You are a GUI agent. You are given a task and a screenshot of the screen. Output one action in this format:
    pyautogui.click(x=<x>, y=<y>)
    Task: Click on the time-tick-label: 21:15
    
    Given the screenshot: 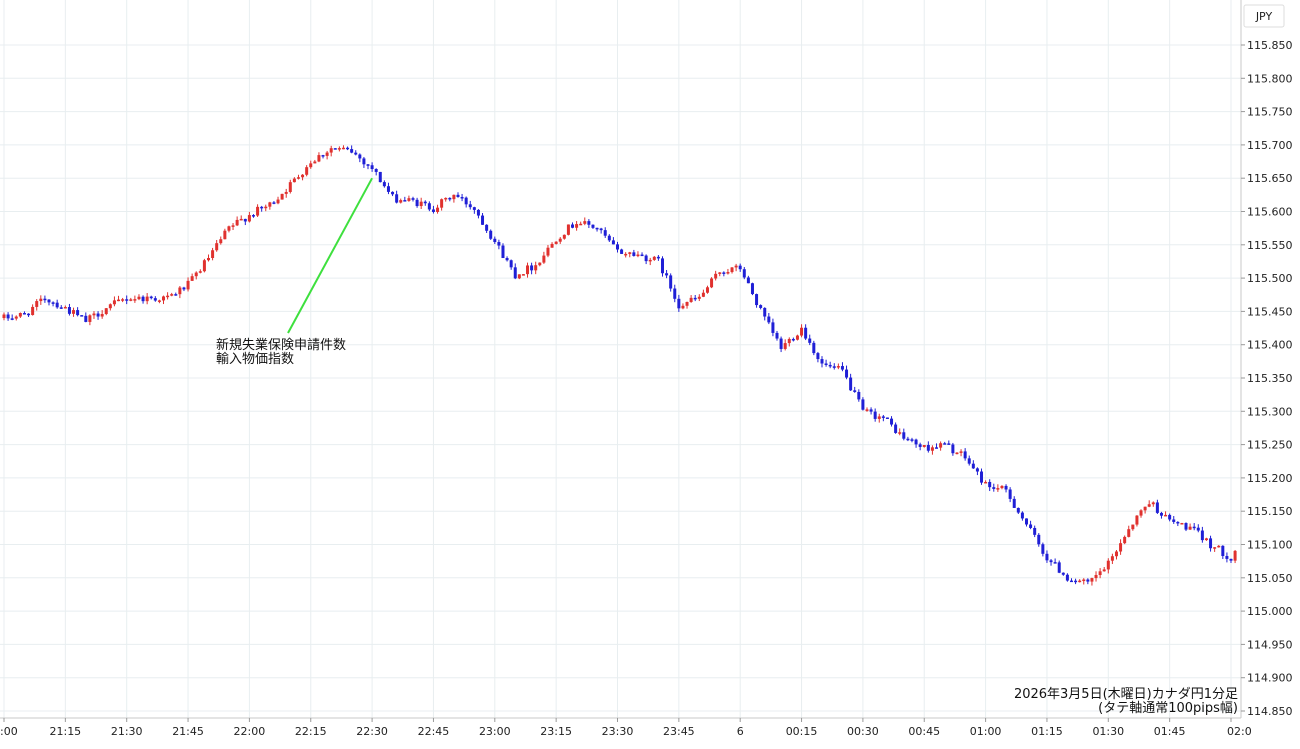 What is the action you would take?
    pyautogui.click(x=65, y=731)
    